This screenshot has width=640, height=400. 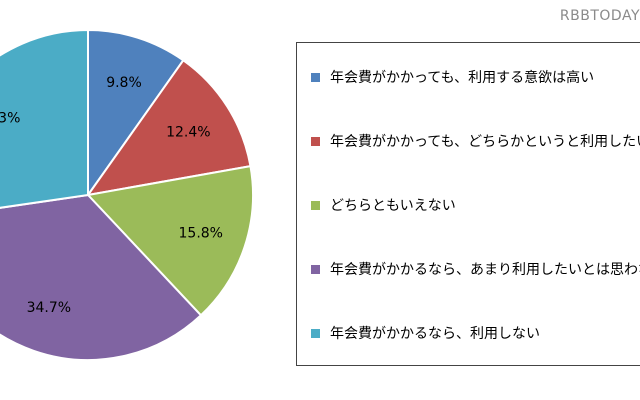 I want to click on legend-label-3: どちらともいえない, so click(x=393, y=206).